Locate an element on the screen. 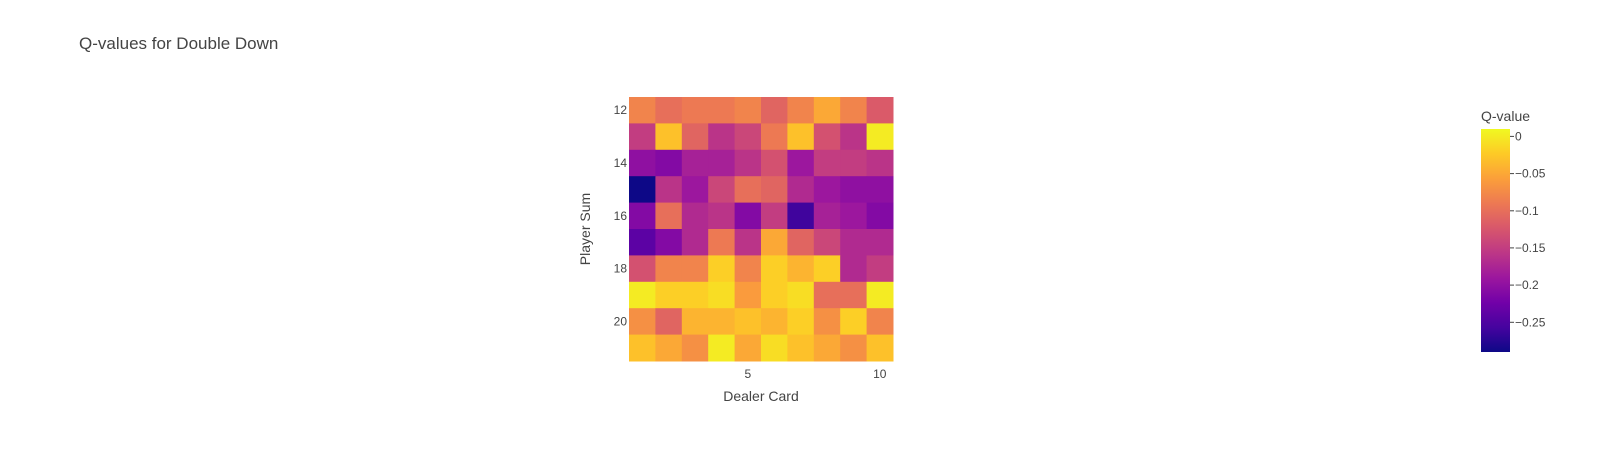 Image resolution: width=1605 pixels, height=450 pixels. y-axis-ticks: 12 14 16 18 20 is located at coordinates (621, 215).